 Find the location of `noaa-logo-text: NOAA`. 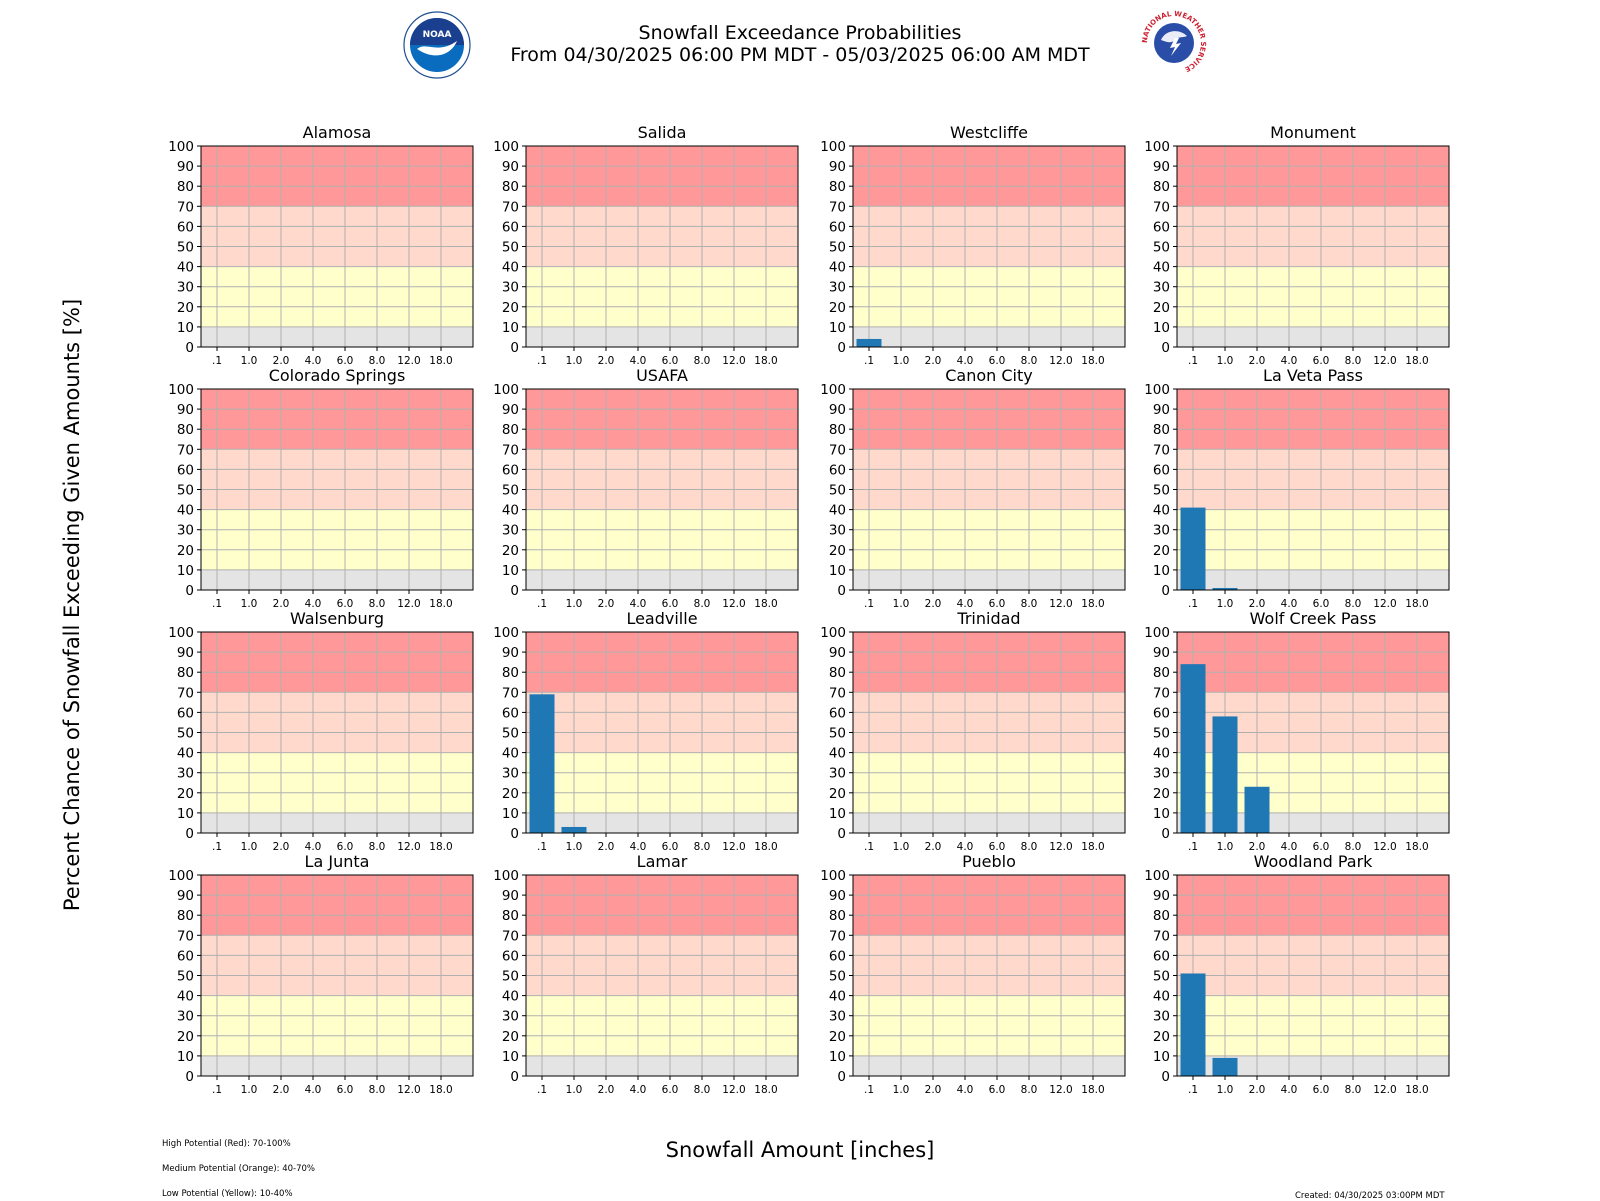

noaa-logo-text: NOAA is located at coordinates (437, 35).